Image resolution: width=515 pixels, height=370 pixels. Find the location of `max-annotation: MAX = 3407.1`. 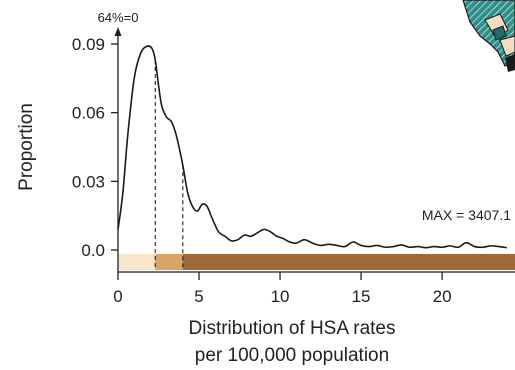

max-annotation: MAX = 3407.1 is located at coordinates (466, 215).